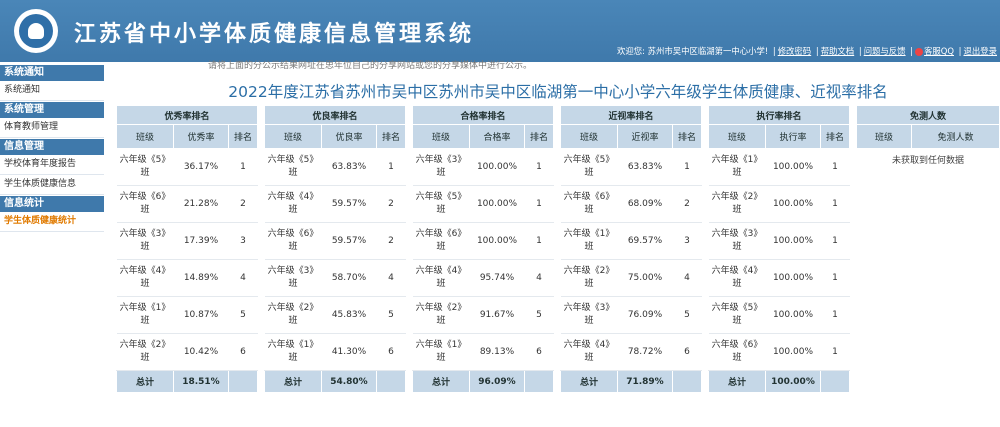 The width and height of the screenshot is (1000, 427). Describe the element at coordinates (52, 165) in the screenshot. I see `sidebar-item-annual-report: 学校体育年度报告` at that location.